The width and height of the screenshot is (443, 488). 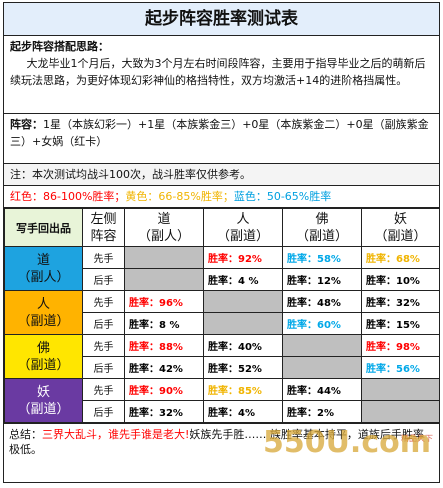 What do you see at coordinates (43, 312) in the screenshot?
I see `row-header: 人（副道）` at bounding box center [43, 312].